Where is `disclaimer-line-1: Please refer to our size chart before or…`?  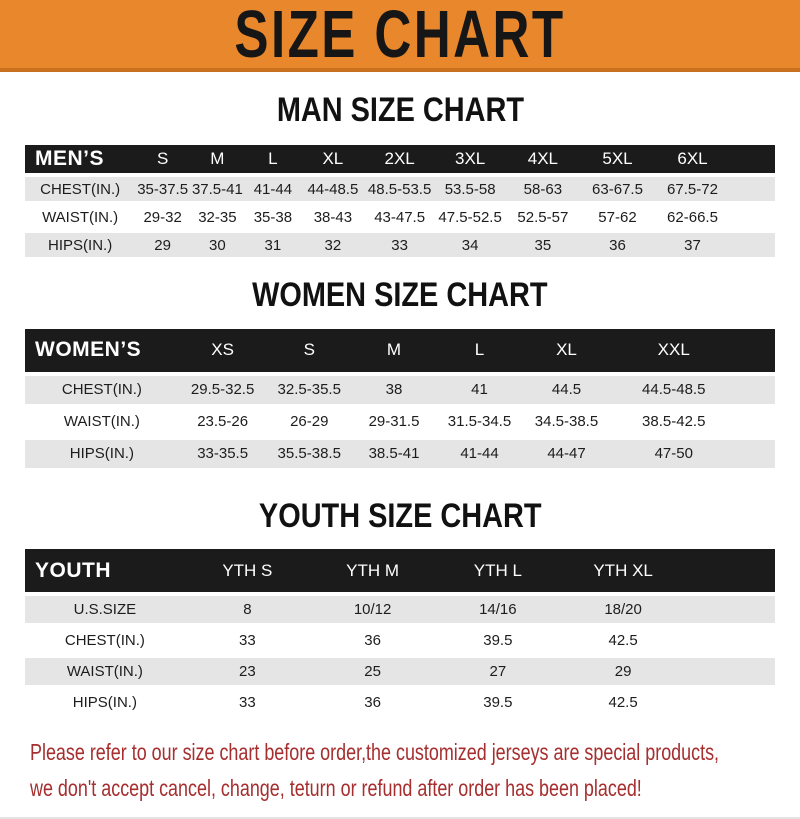
disclaimer-line-1: Please refer to our size chart before or… is located at coordinates (375, 752).